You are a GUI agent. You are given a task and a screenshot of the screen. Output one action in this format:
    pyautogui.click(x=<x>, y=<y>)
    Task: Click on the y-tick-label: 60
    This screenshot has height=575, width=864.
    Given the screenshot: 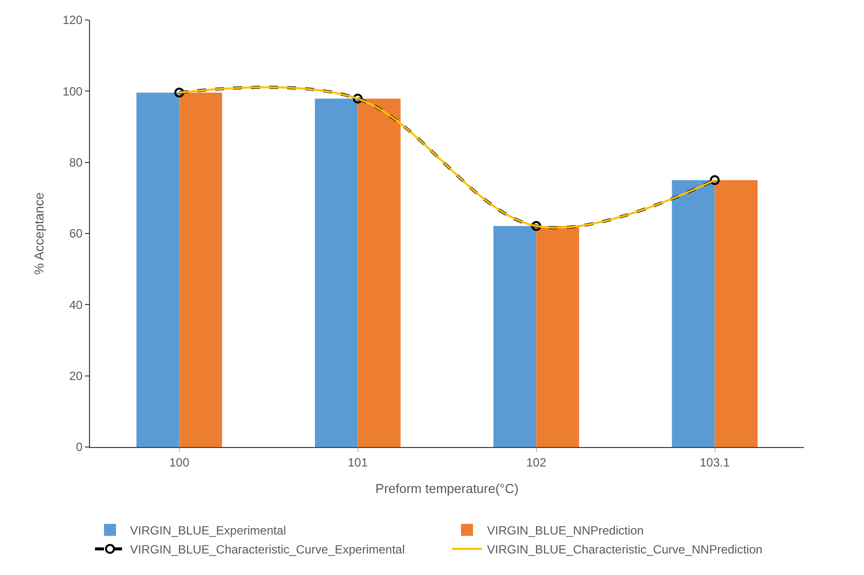 What is the action you would take?
    pyautogui.click(x=76, y=233)
    